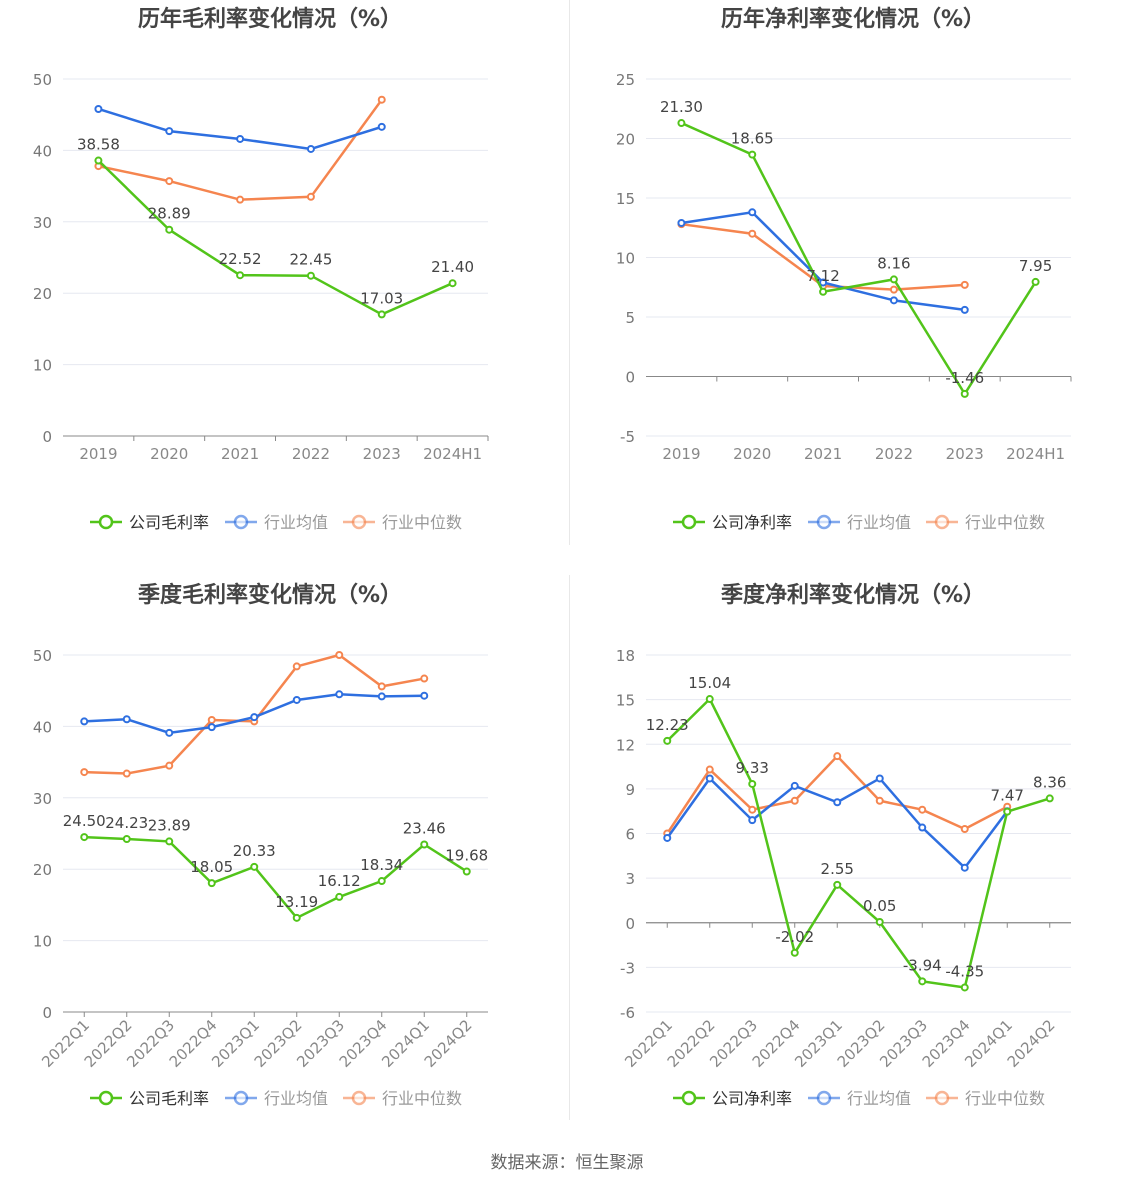 The width and height of the screenshot is (1134, 1188). What do you see at coordinates (752, 768) in the screenshot?
I see `data-label: 9.33` at bounding box center [752, 768].